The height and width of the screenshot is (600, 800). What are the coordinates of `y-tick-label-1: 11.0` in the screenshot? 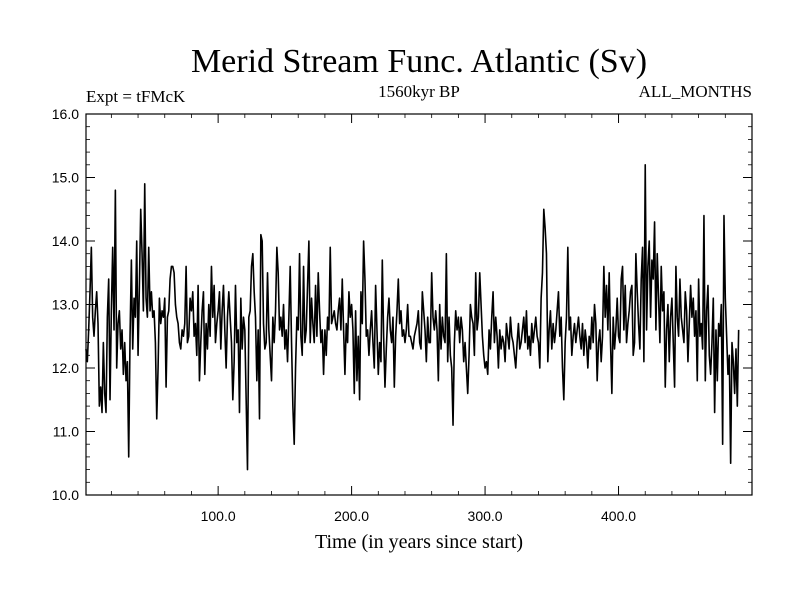 It's located at (66, 432).